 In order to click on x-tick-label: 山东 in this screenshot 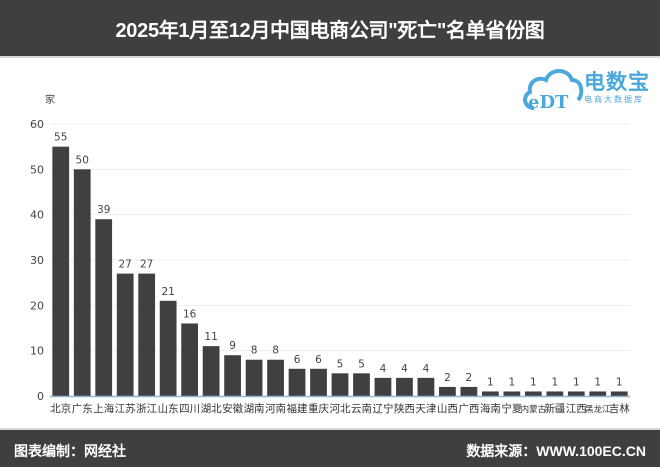, I will do `click(168, 408)`.